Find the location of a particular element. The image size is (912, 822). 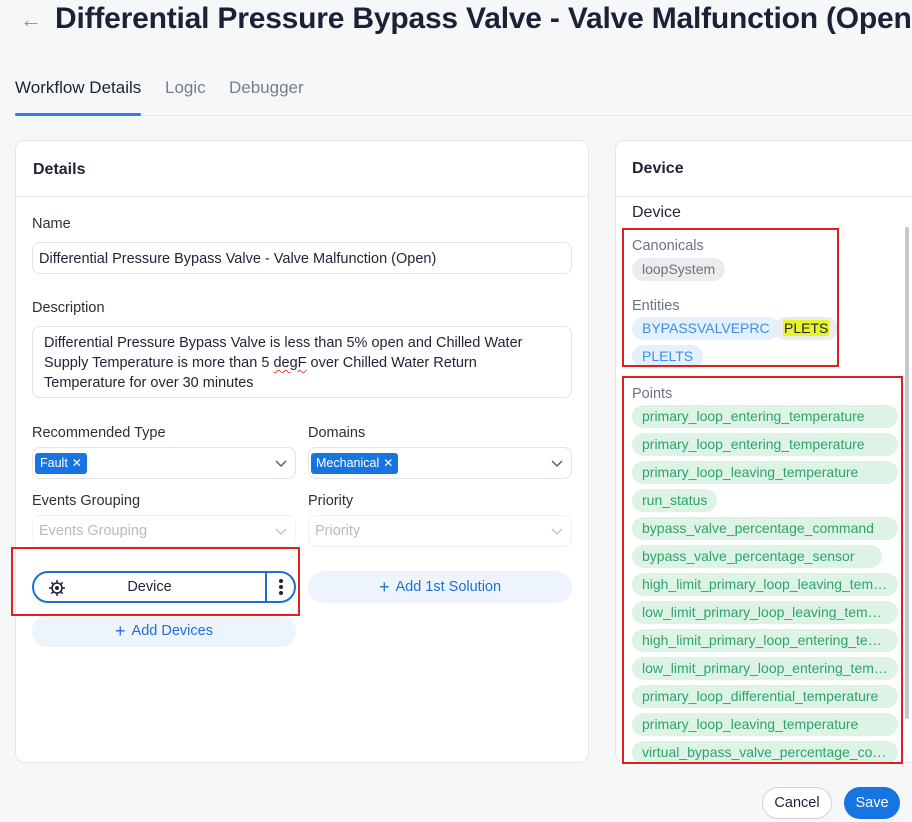

domains-label: Domains is located at coordinates (337, 433).